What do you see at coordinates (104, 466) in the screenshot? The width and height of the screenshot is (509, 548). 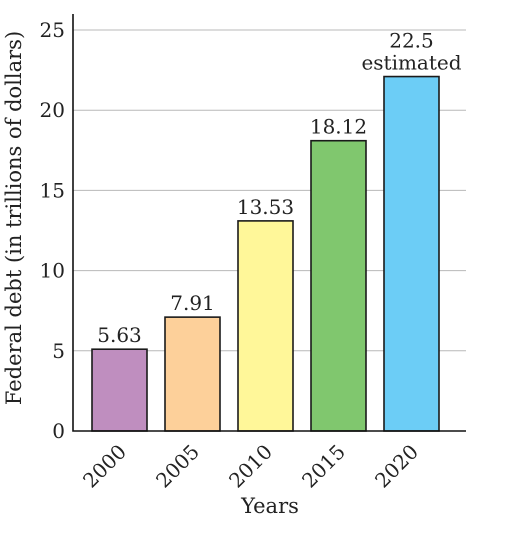 I see `x-tick-2000: 2000` at bounding box center [104, 466].